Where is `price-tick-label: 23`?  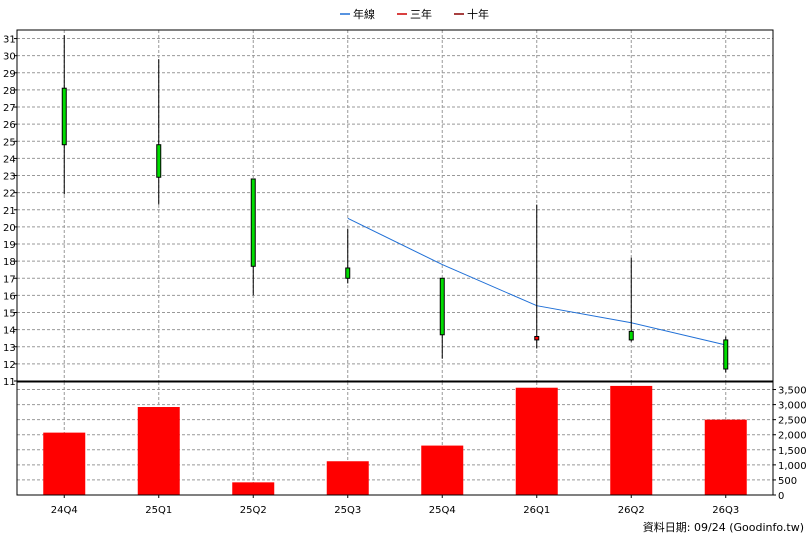
price-tick-label: 23 is located at coordinates (9, 177).